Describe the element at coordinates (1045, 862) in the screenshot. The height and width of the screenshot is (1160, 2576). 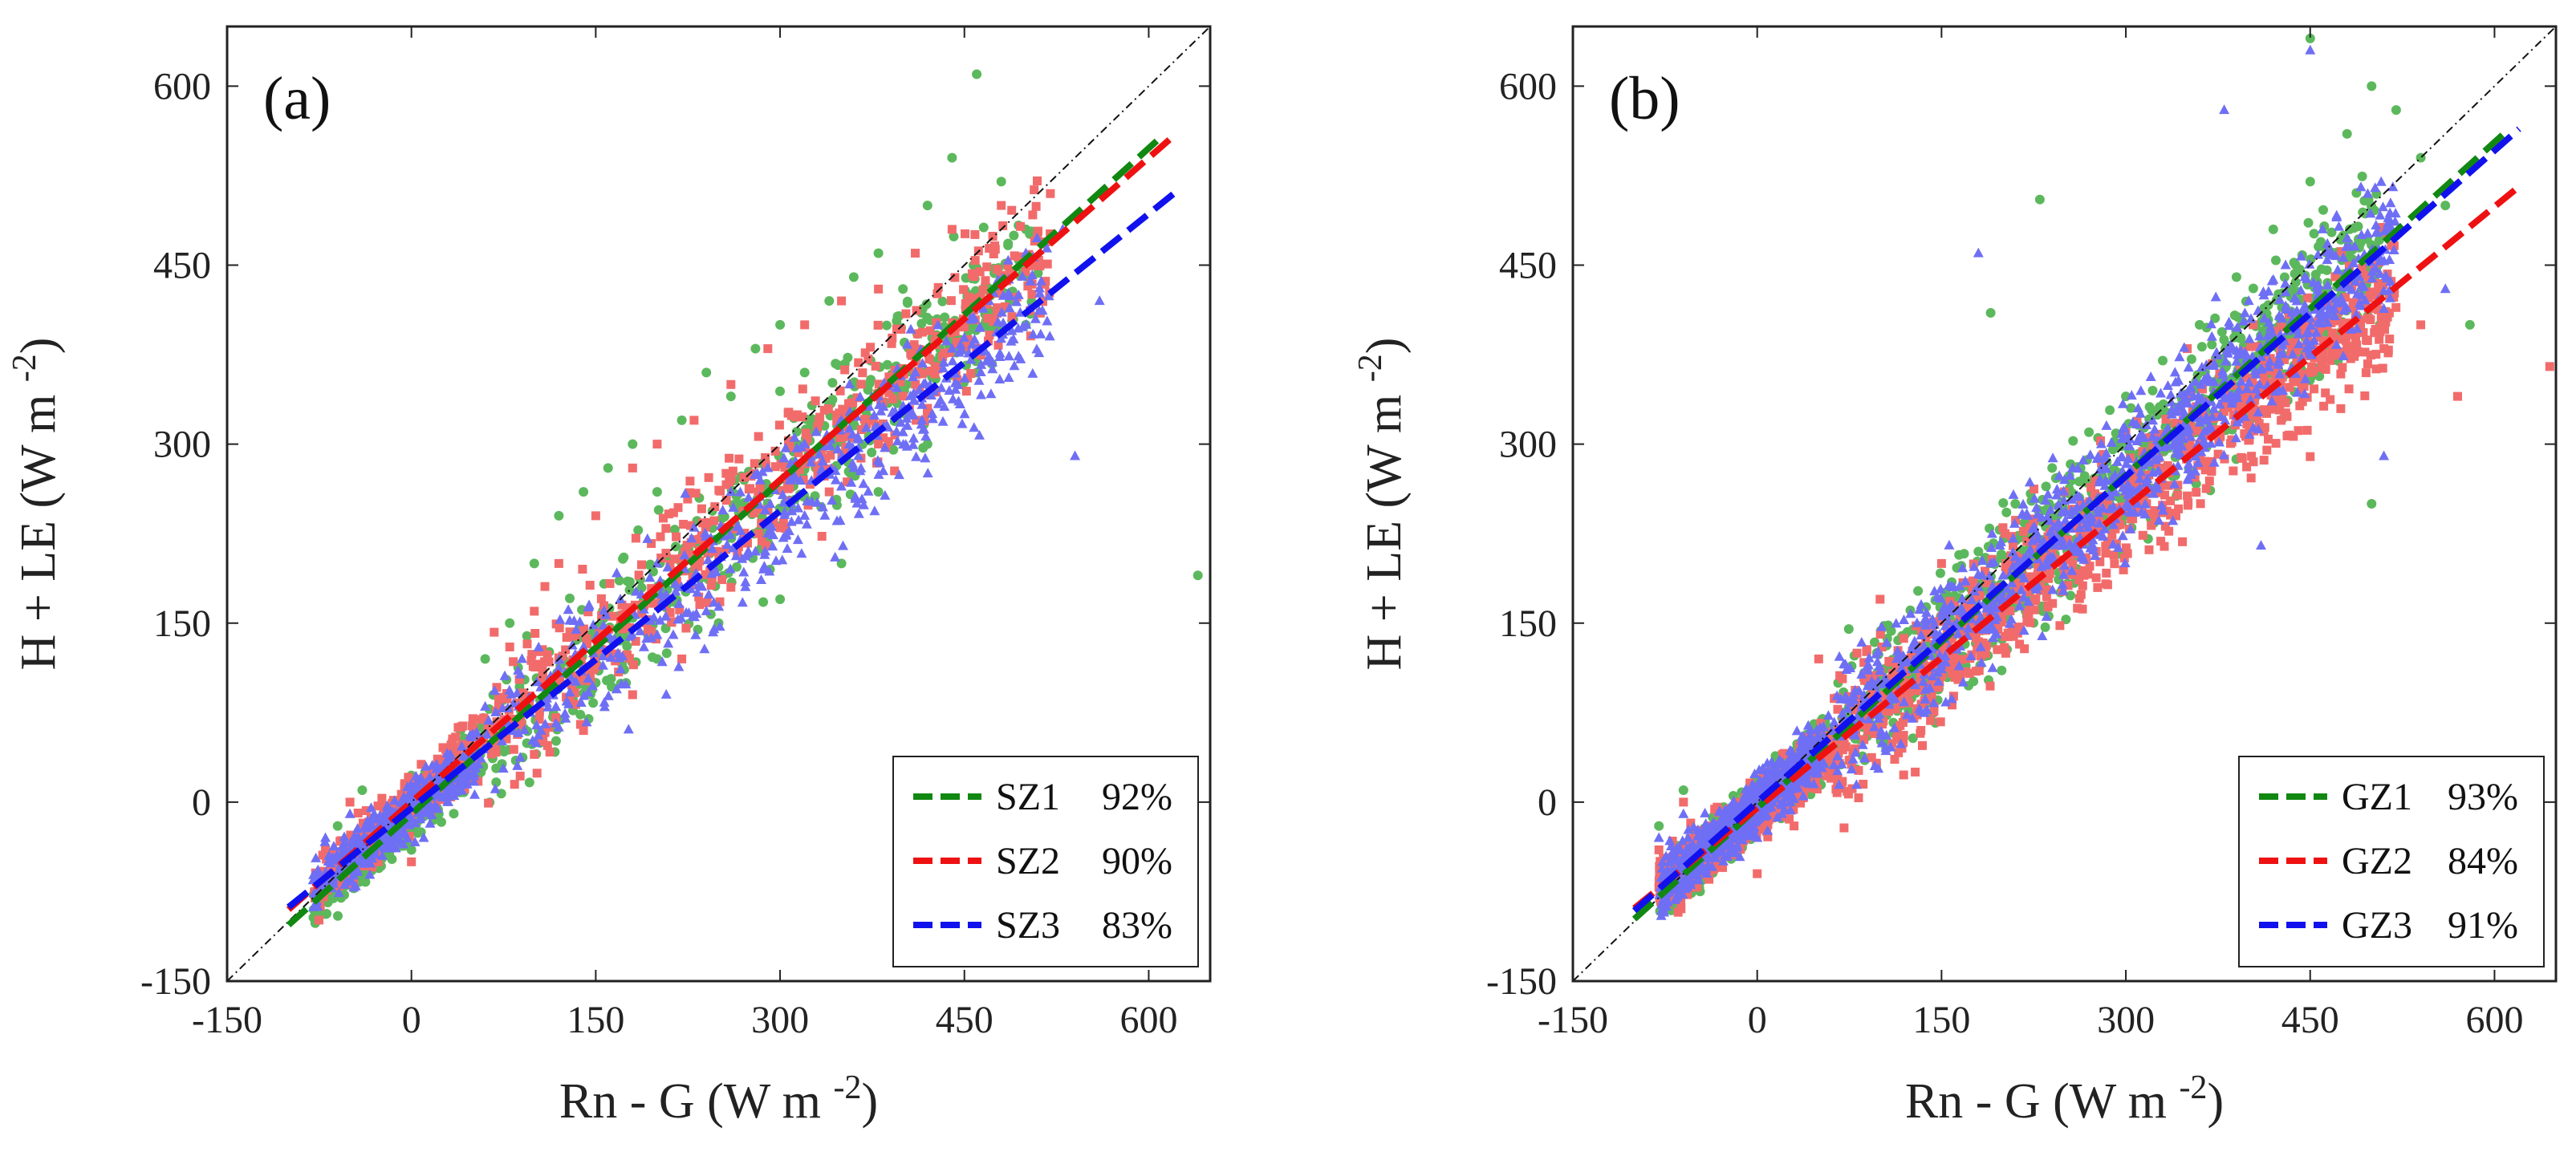
I see `legend: SZ1 92%SZ2 90%SZ3 83%` at that location.